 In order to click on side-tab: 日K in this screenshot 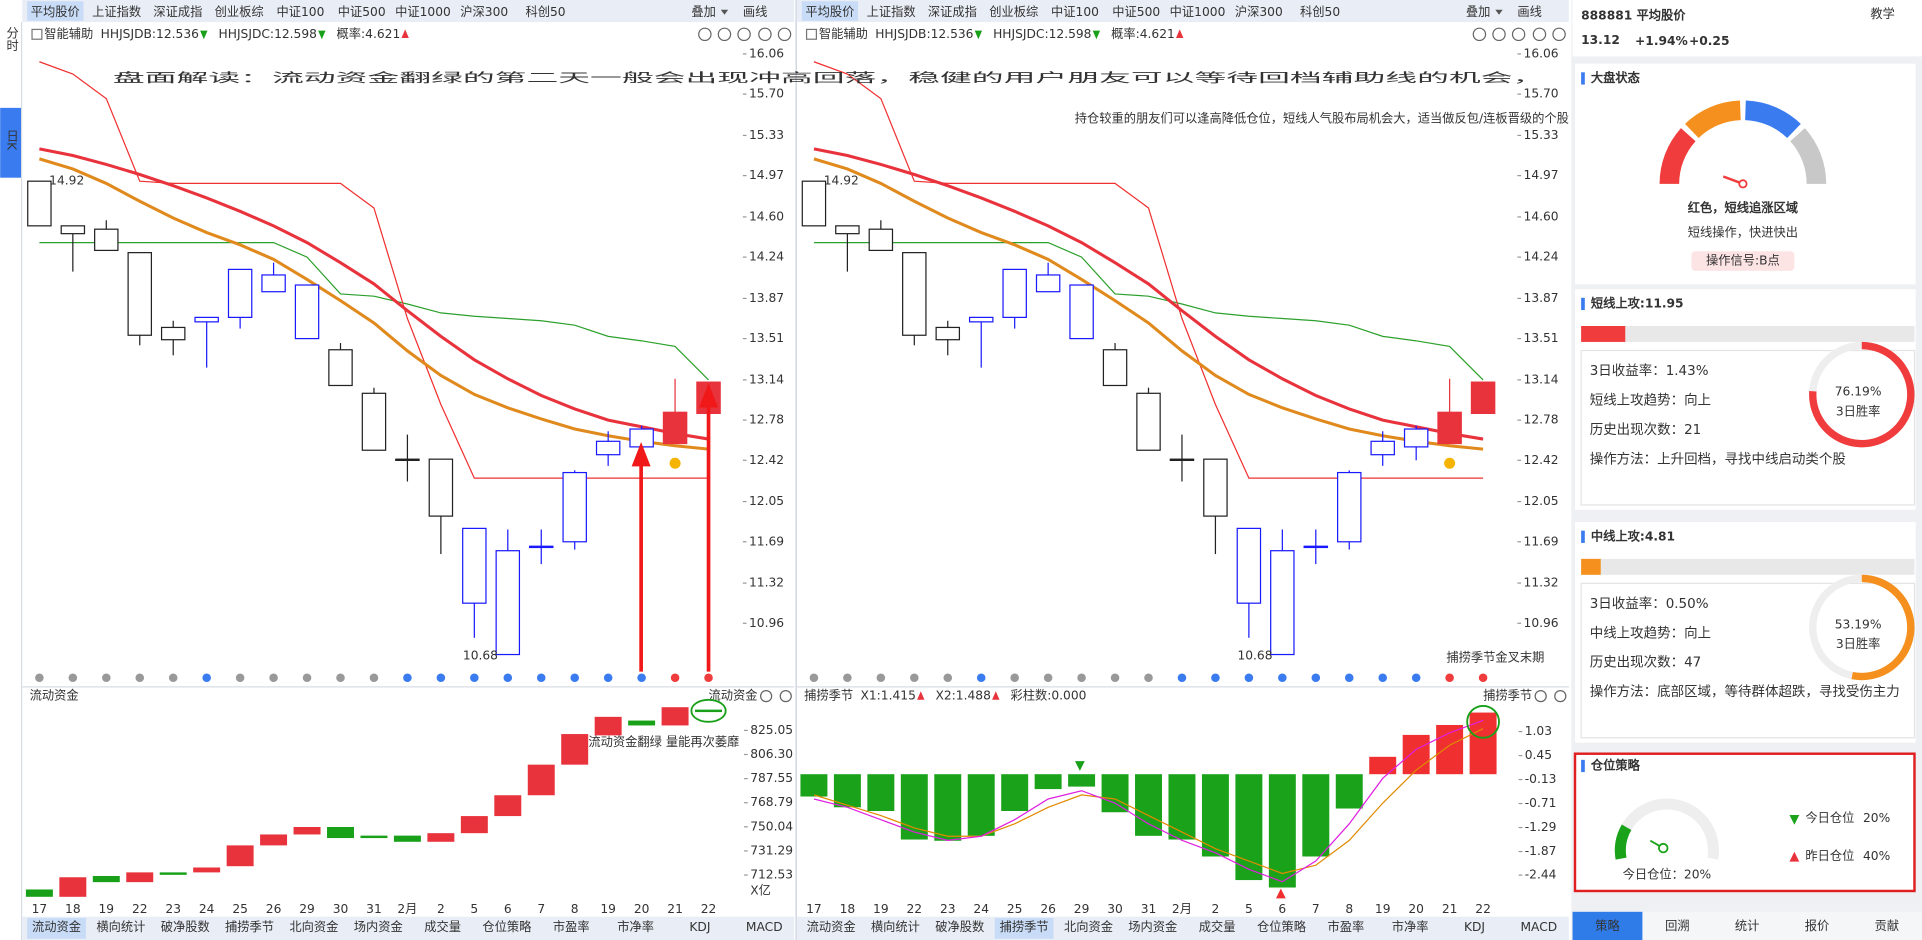, I will do `click(12, 140)`.